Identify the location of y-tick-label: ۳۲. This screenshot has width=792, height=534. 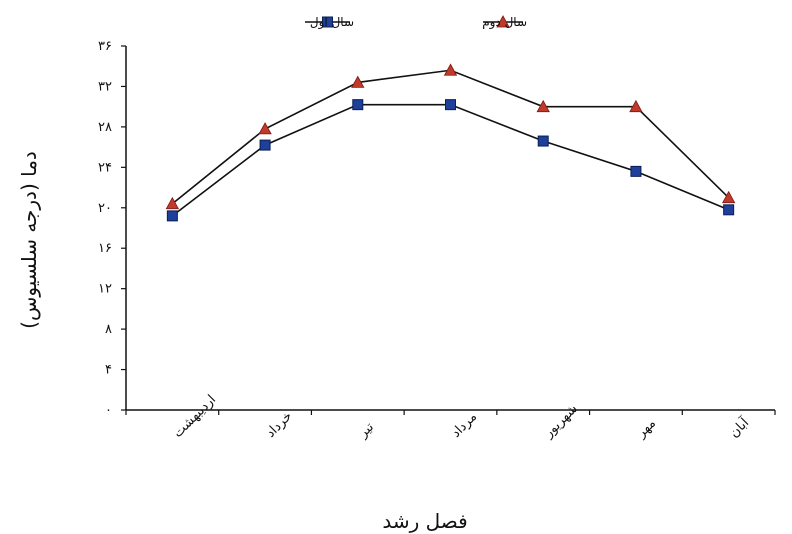
(105, 86).